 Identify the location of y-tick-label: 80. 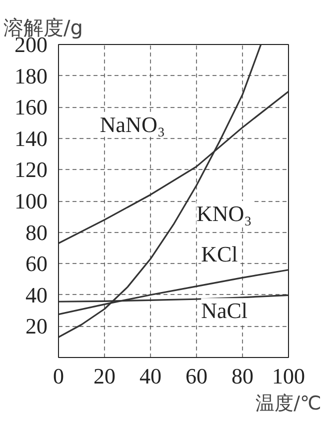
(37, 232).